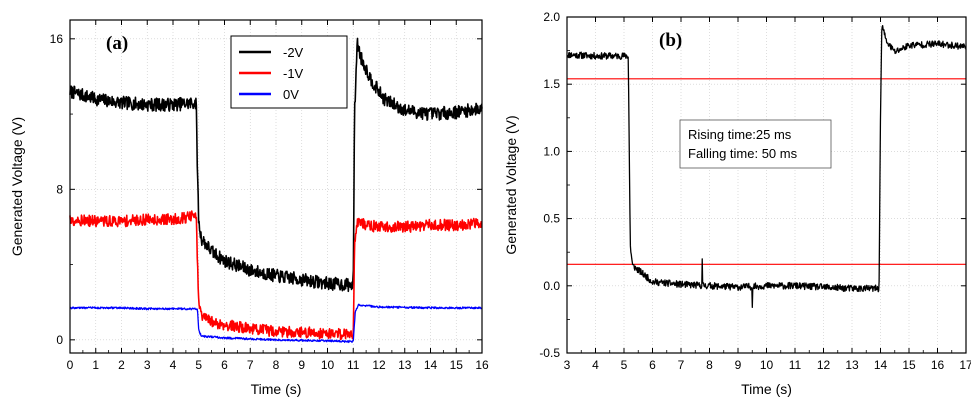 The height and width of the screenshot is (403, 971). What do you see at coordinates (431, 365) in the screenshot?
I see `panel-a-x-tick-label: 14` at bounding box center [431, 365].